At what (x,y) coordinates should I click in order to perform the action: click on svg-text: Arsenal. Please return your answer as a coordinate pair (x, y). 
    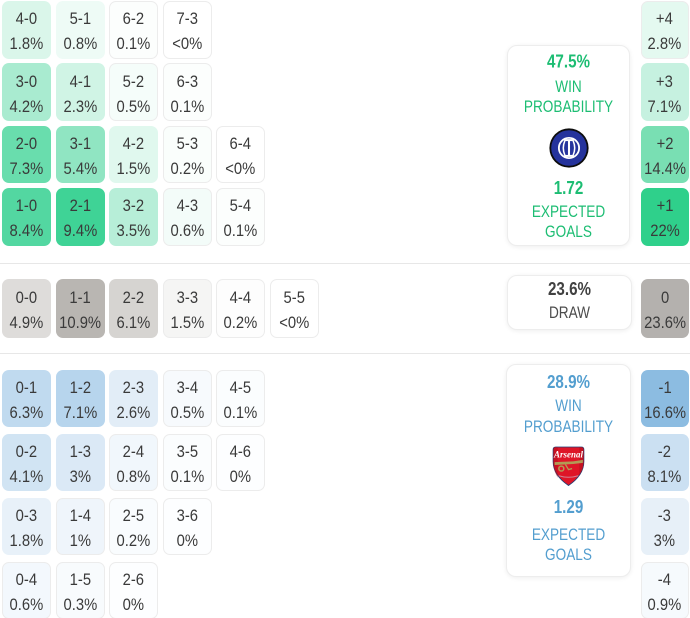
    Looking at the image, I should click on (568, 454).